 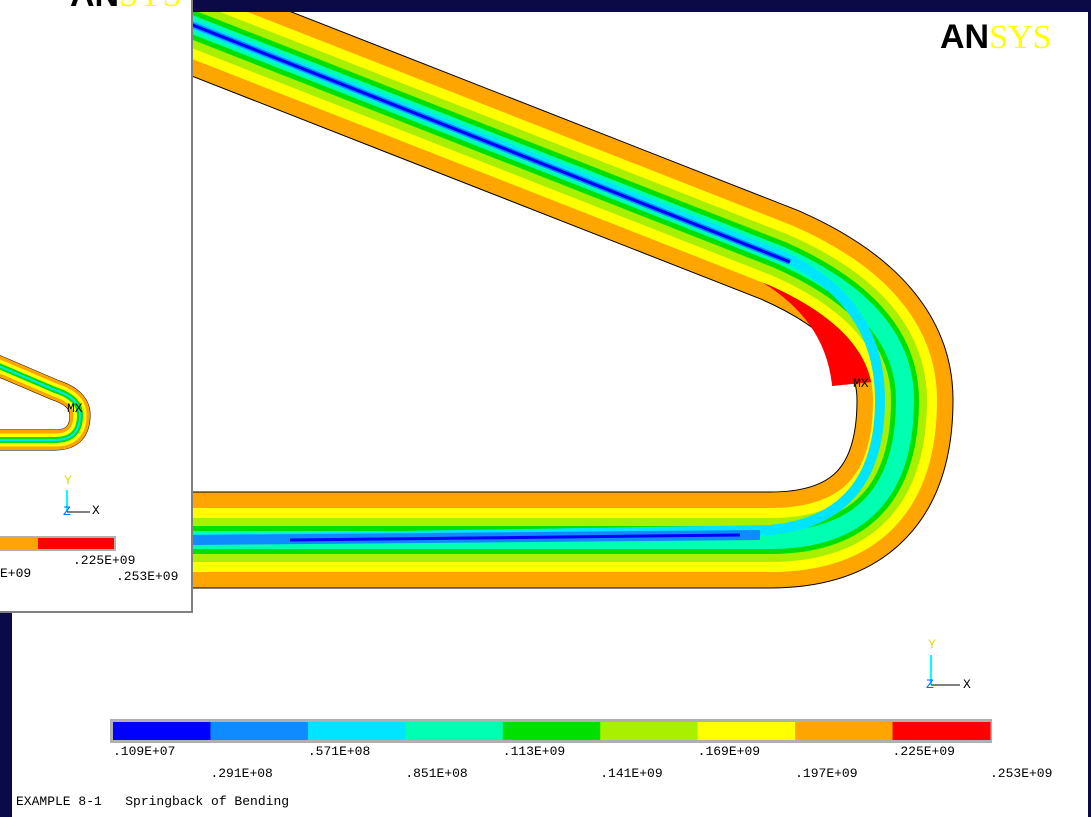 What do you see at coordinates (75, 408) in the screenshot?
I see `inset-max-label: MX` at bounding box center [75, 408].